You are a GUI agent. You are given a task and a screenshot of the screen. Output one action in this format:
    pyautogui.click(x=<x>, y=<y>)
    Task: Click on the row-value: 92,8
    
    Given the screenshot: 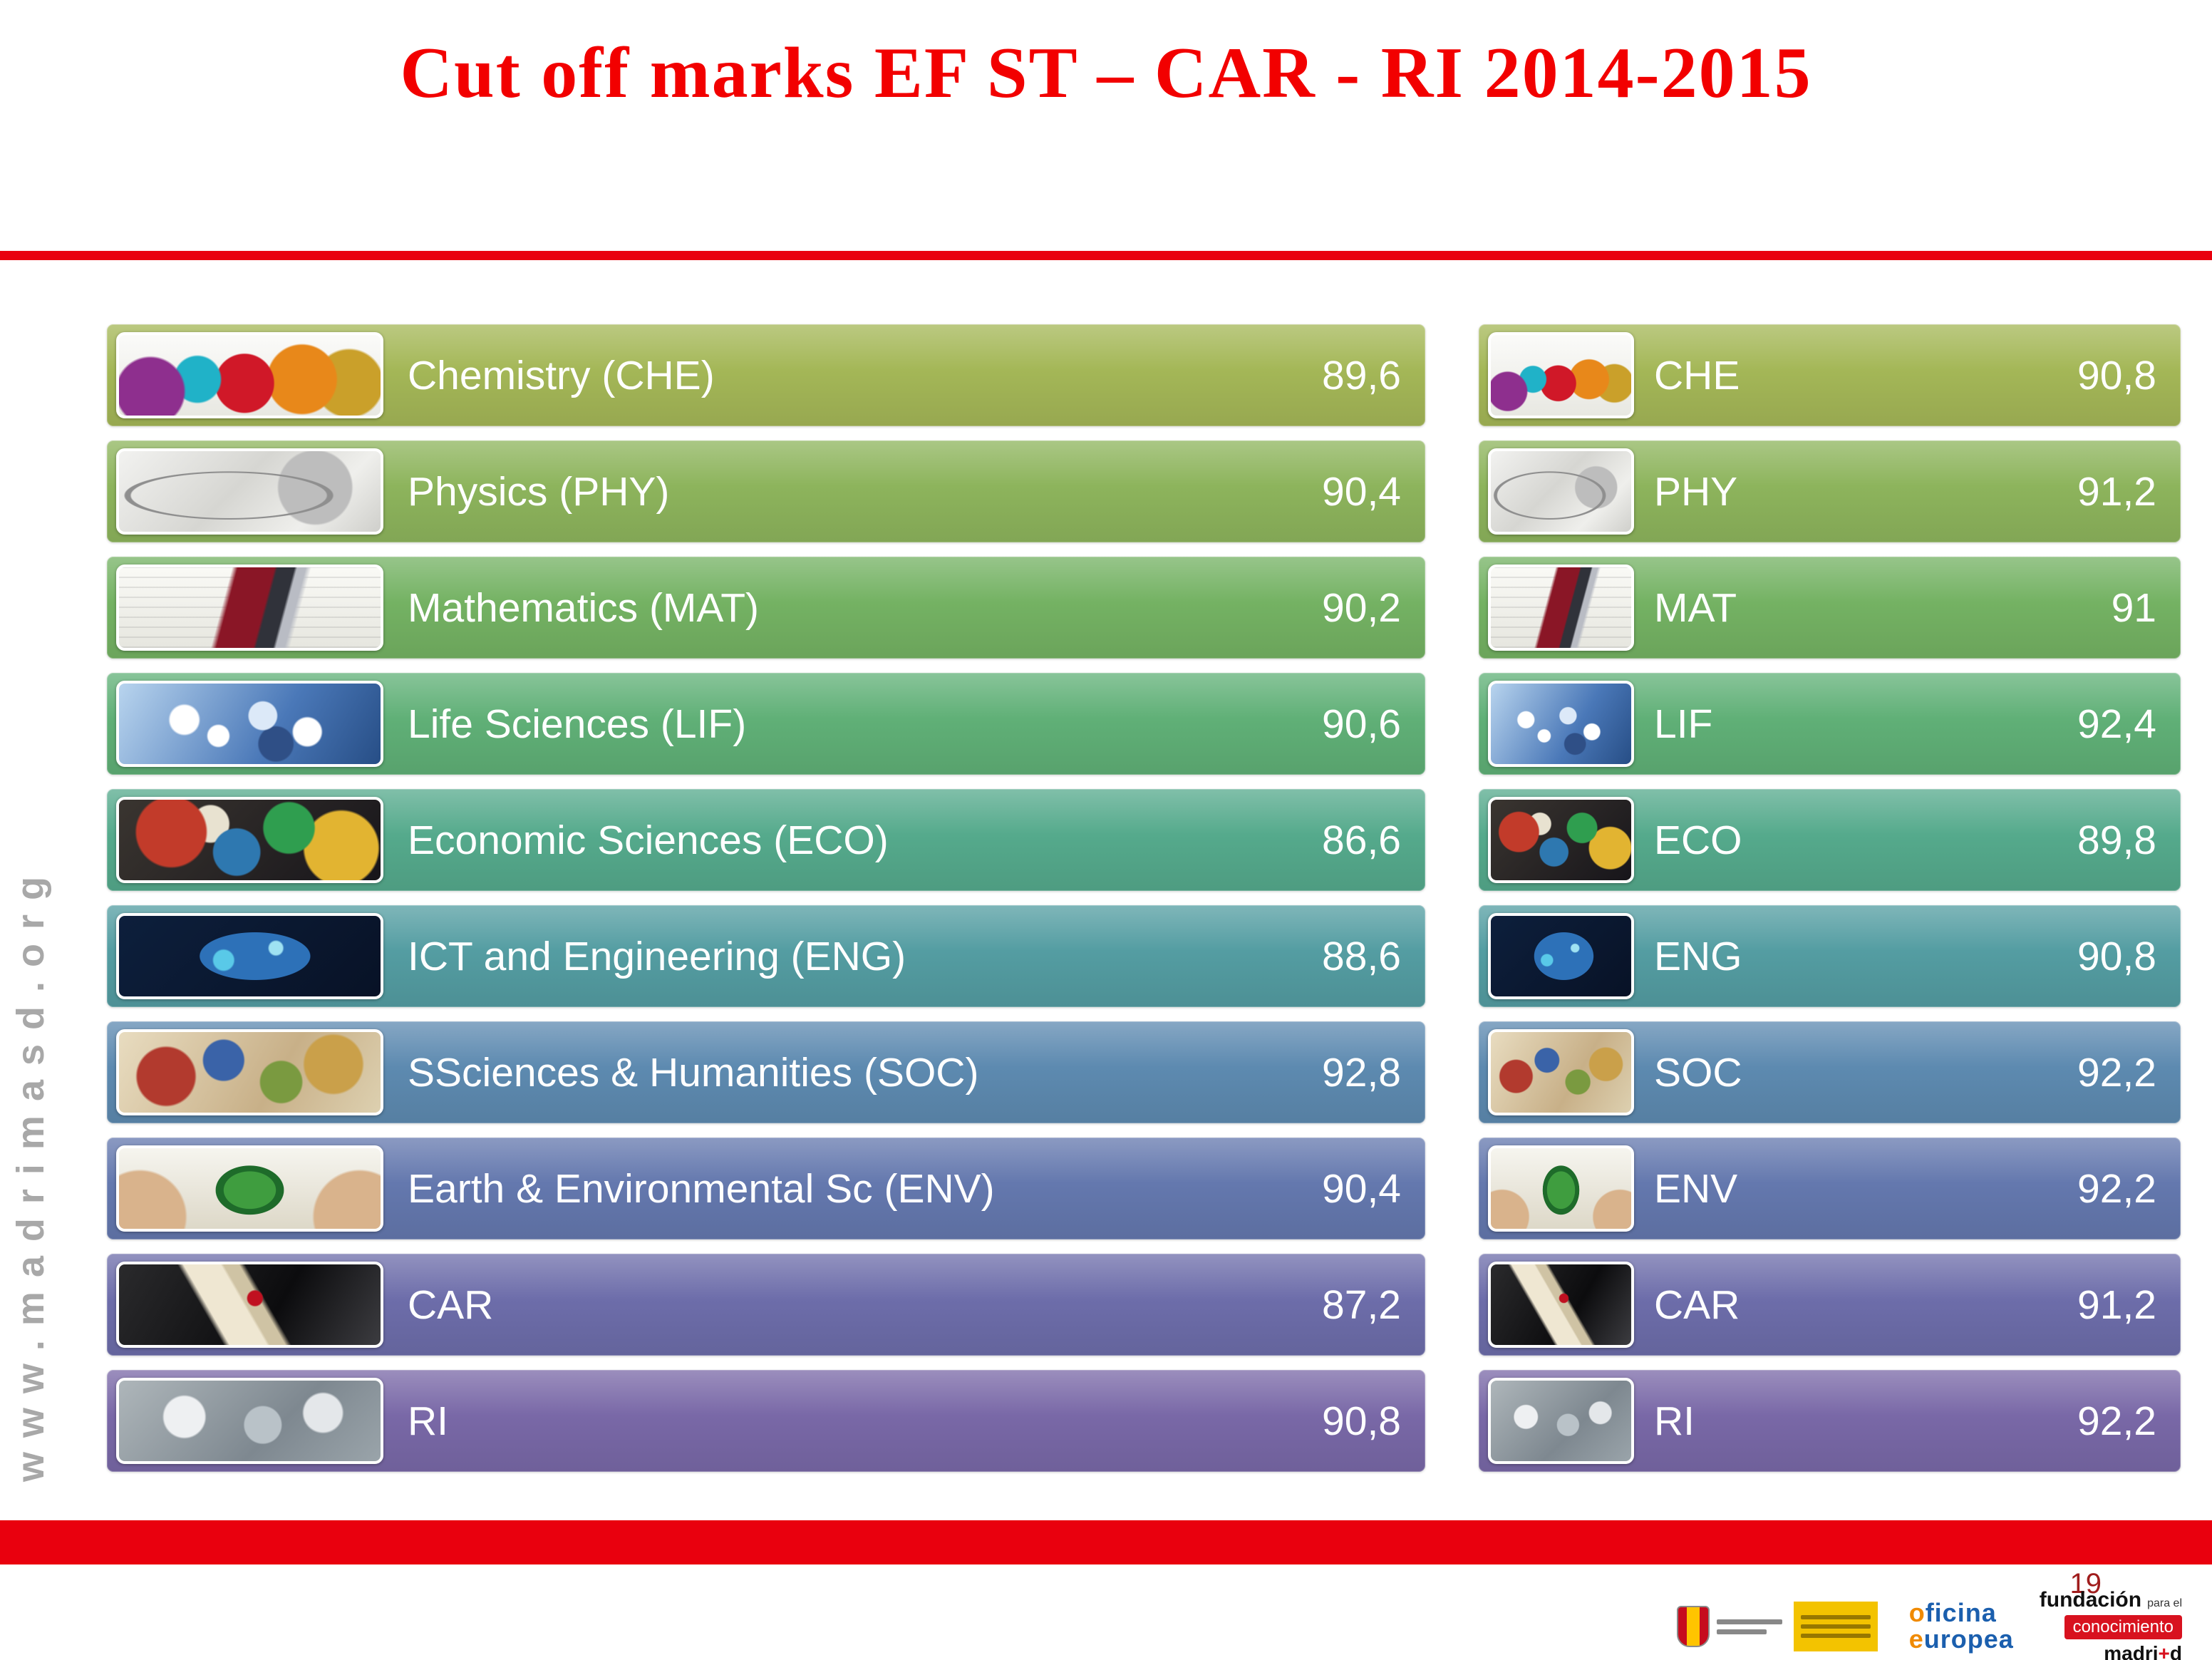 What is the action you would take?
    pyautogui.click(x=1361, y=1072)
    